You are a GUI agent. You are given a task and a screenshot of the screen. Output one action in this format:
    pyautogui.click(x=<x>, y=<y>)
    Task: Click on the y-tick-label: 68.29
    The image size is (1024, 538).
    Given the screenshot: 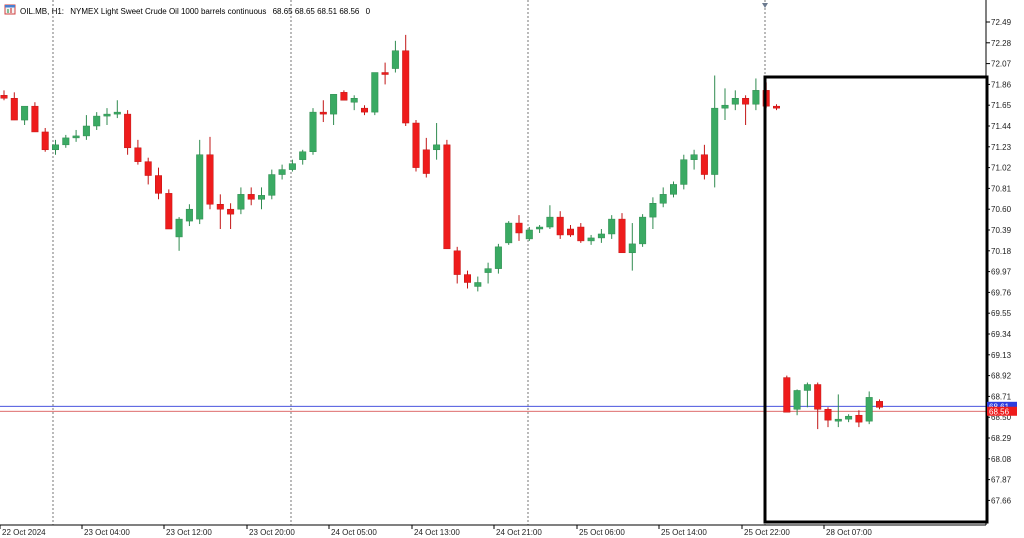 What is the action you would take?
    pyautogui.click(x=1001, y=438)
    